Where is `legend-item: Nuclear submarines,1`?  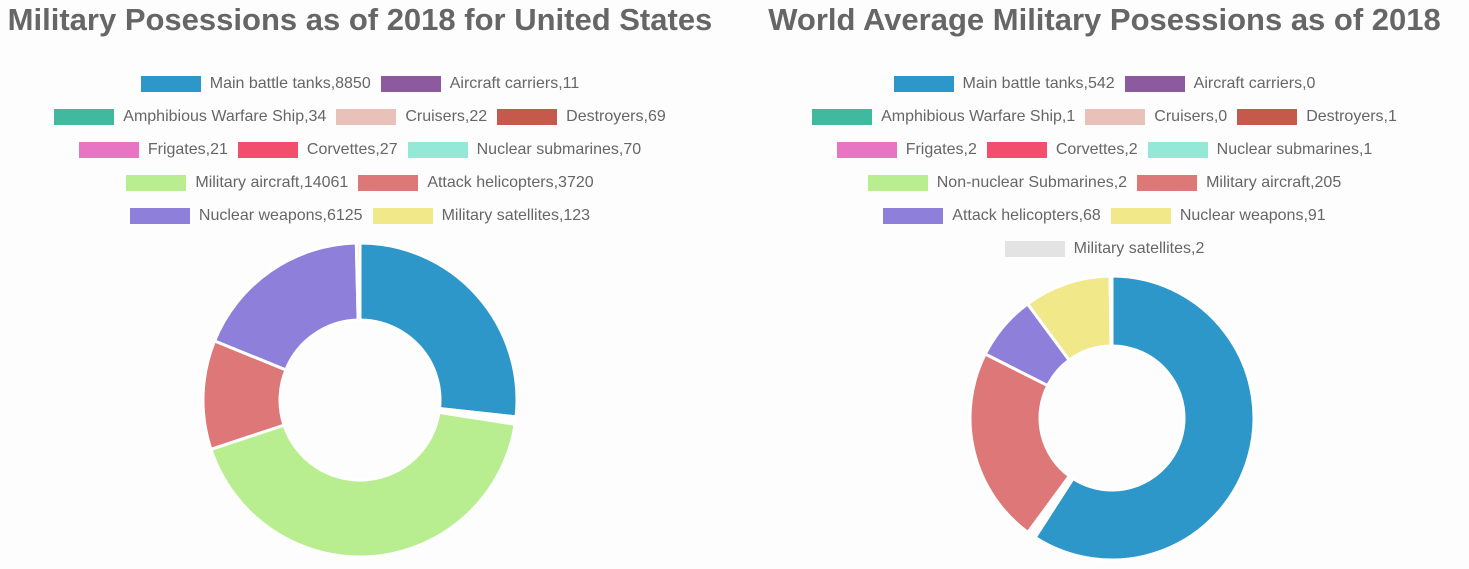 legend-item: Nuclear submarines,1 is located at coordinates (1260, 149).